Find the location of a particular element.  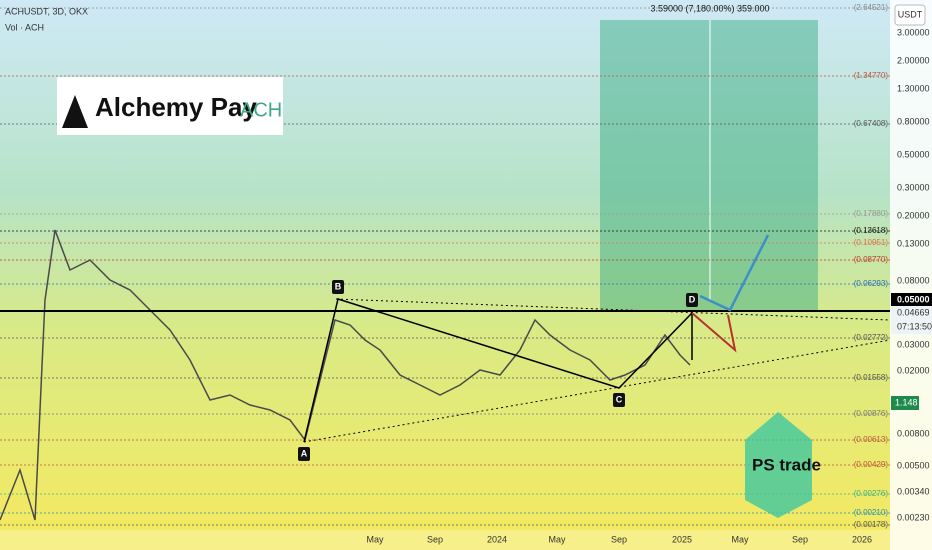

fib-label: (1.34770) is located at coordinates (871, 75).